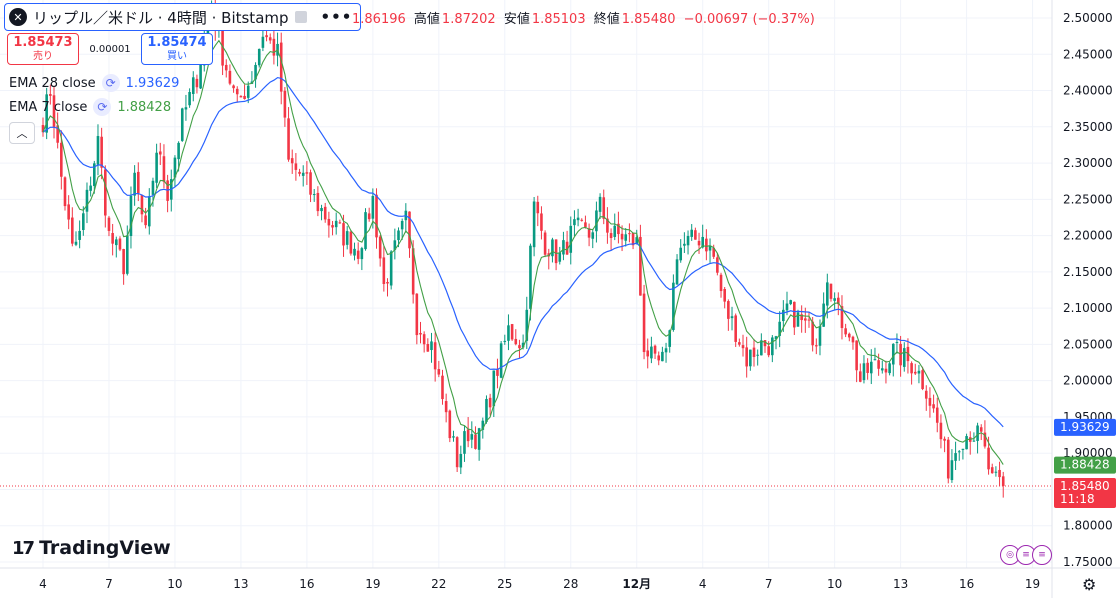 The image size is (1120, 598). I want to click on open-value: 1.86196, so click(379, 19).